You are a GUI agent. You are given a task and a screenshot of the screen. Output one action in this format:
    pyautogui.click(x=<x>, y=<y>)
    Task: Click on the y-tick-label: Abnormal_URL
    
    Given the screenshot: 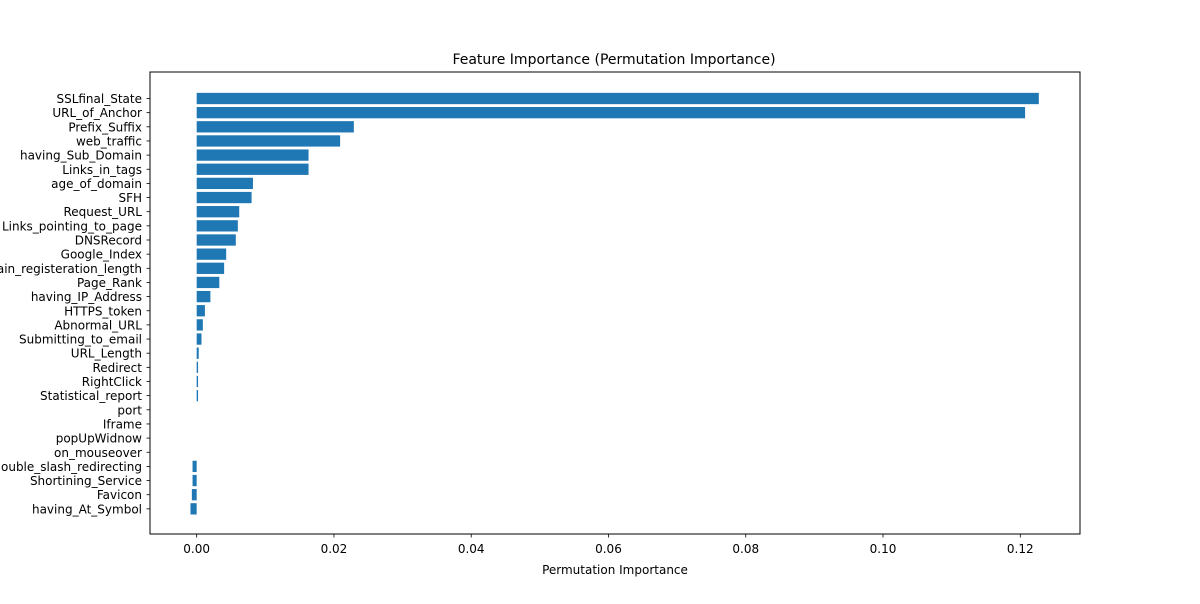 What is the action you would take?
    pyautogui.click(x=98, y=325)
    